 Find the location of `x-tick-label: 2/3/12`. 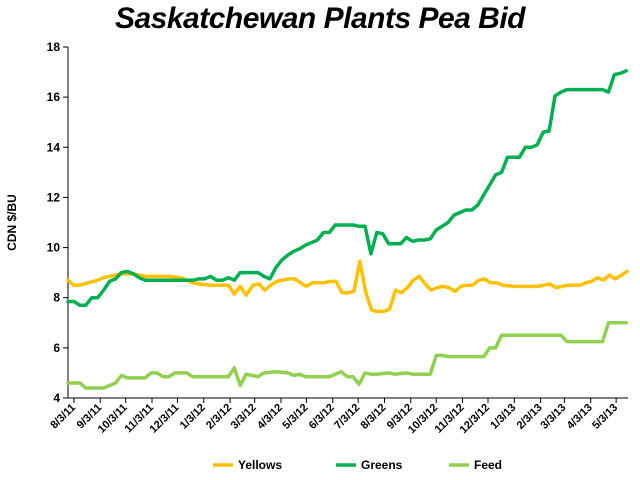

x-tick-label: 2/3/12 is located at coordinates (219, 417).